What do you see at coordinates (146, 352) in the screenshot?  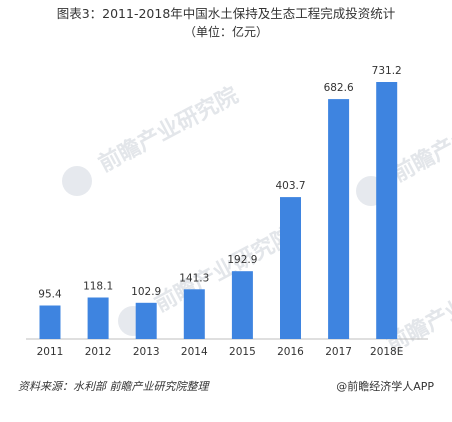 I see `x-tick-label-2013: 2013` at bounding box center [146, 352].